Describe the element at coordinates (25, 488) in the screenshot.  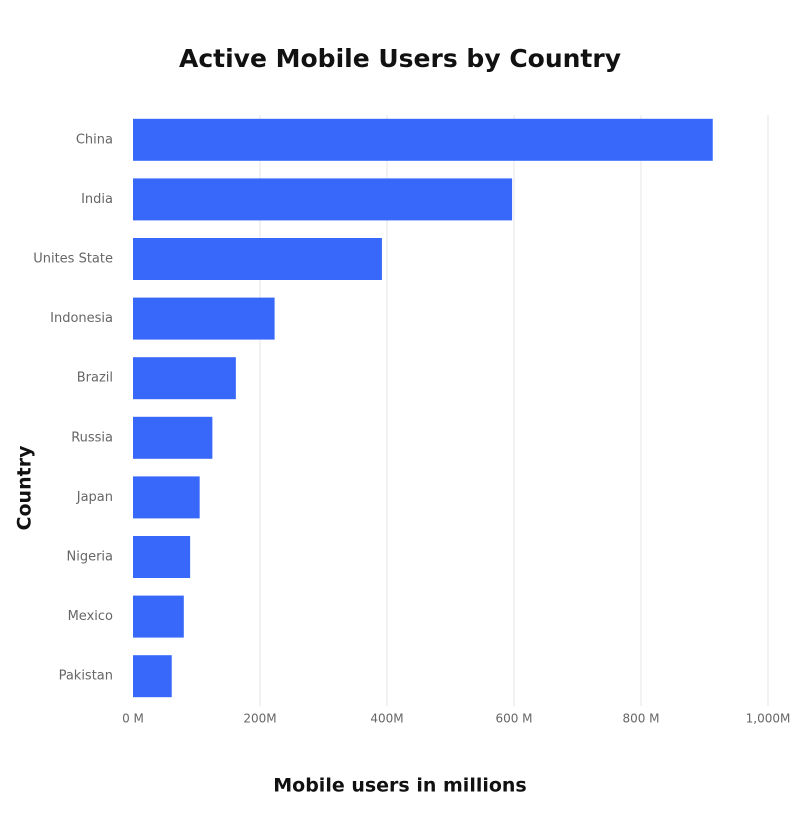
I see `y-axis-title: Country` at that location.